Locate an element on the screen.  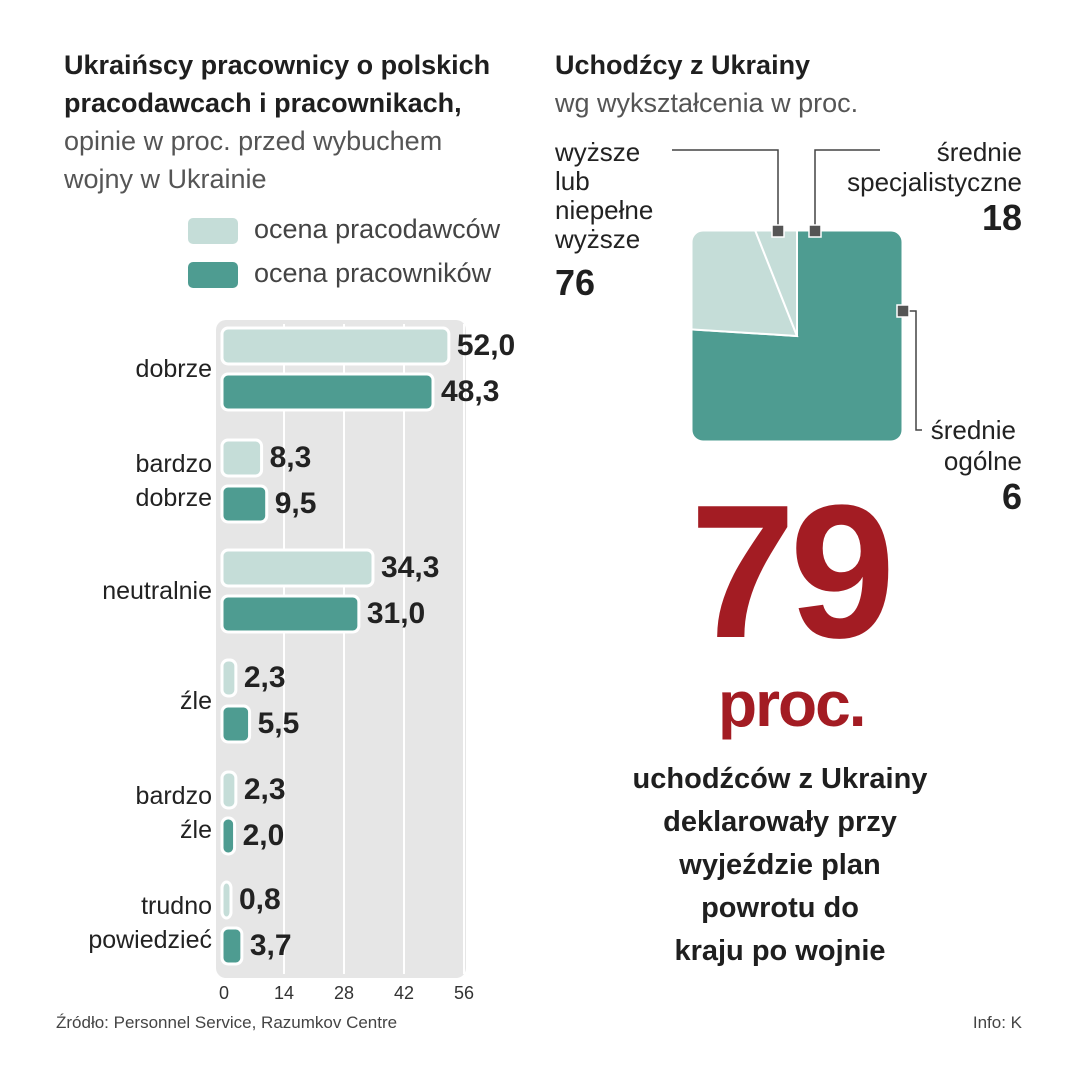
legend-swatch-employers is located at coordinates (213, 231).